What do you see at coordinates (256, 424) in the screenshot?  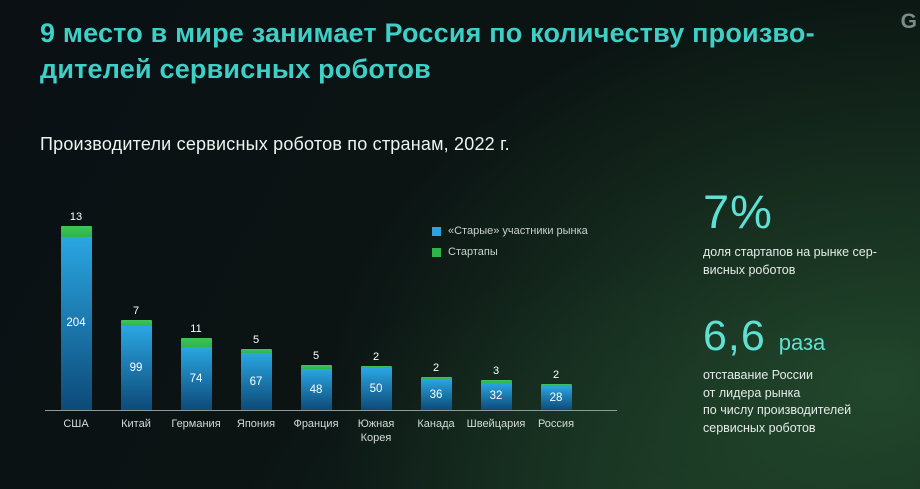 I see `x-axis-label-3: Япония` at bounding box center [256, 424].